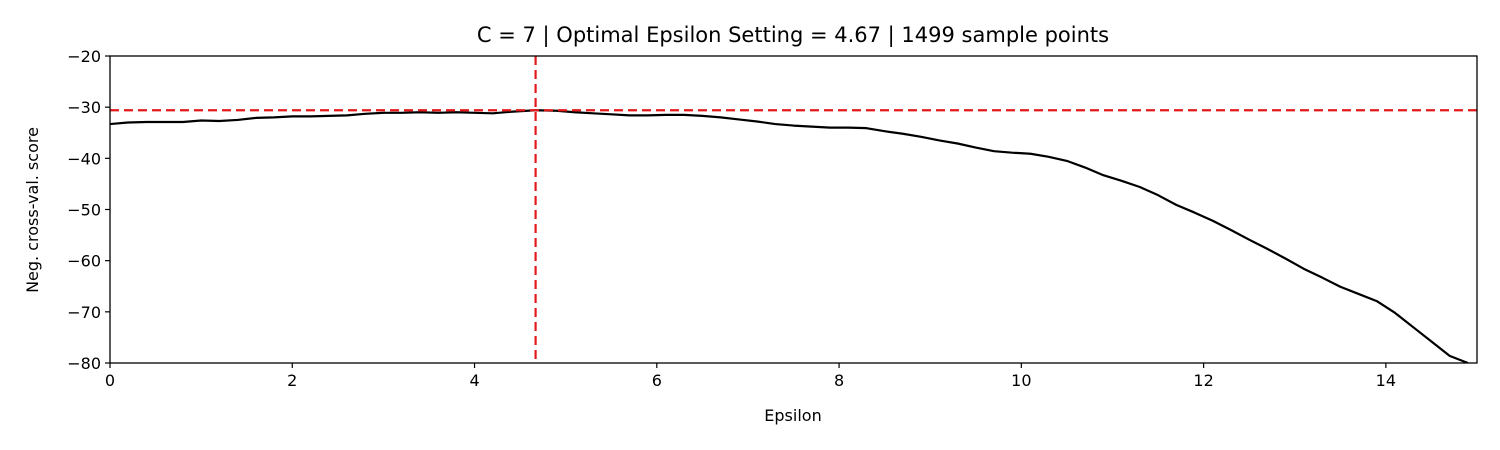  I want to click on x-tick-label: 10, so click(1021, 380).